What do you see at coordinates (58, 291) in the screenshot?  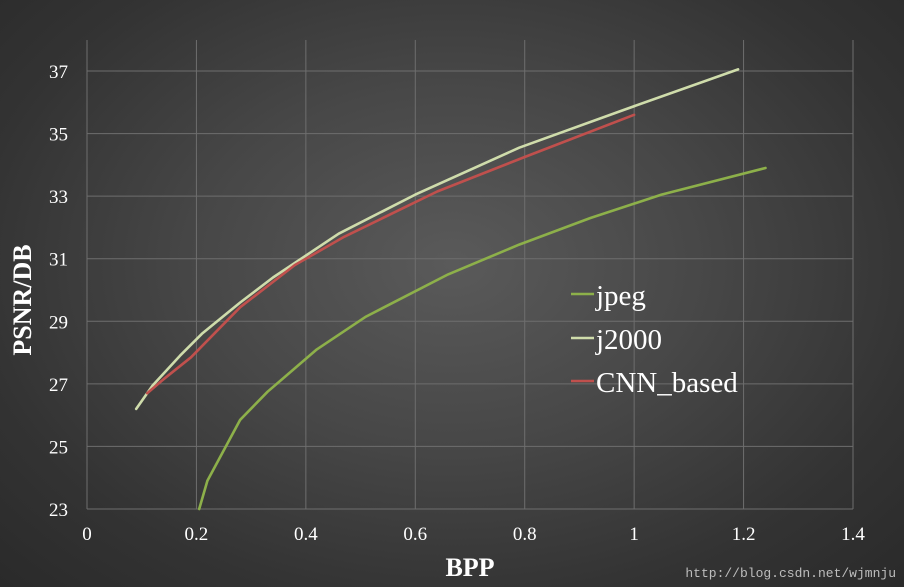 I see `y-tick-labels: 23 25 27 29 31 33 35 37` at bounding box center [58, 291].